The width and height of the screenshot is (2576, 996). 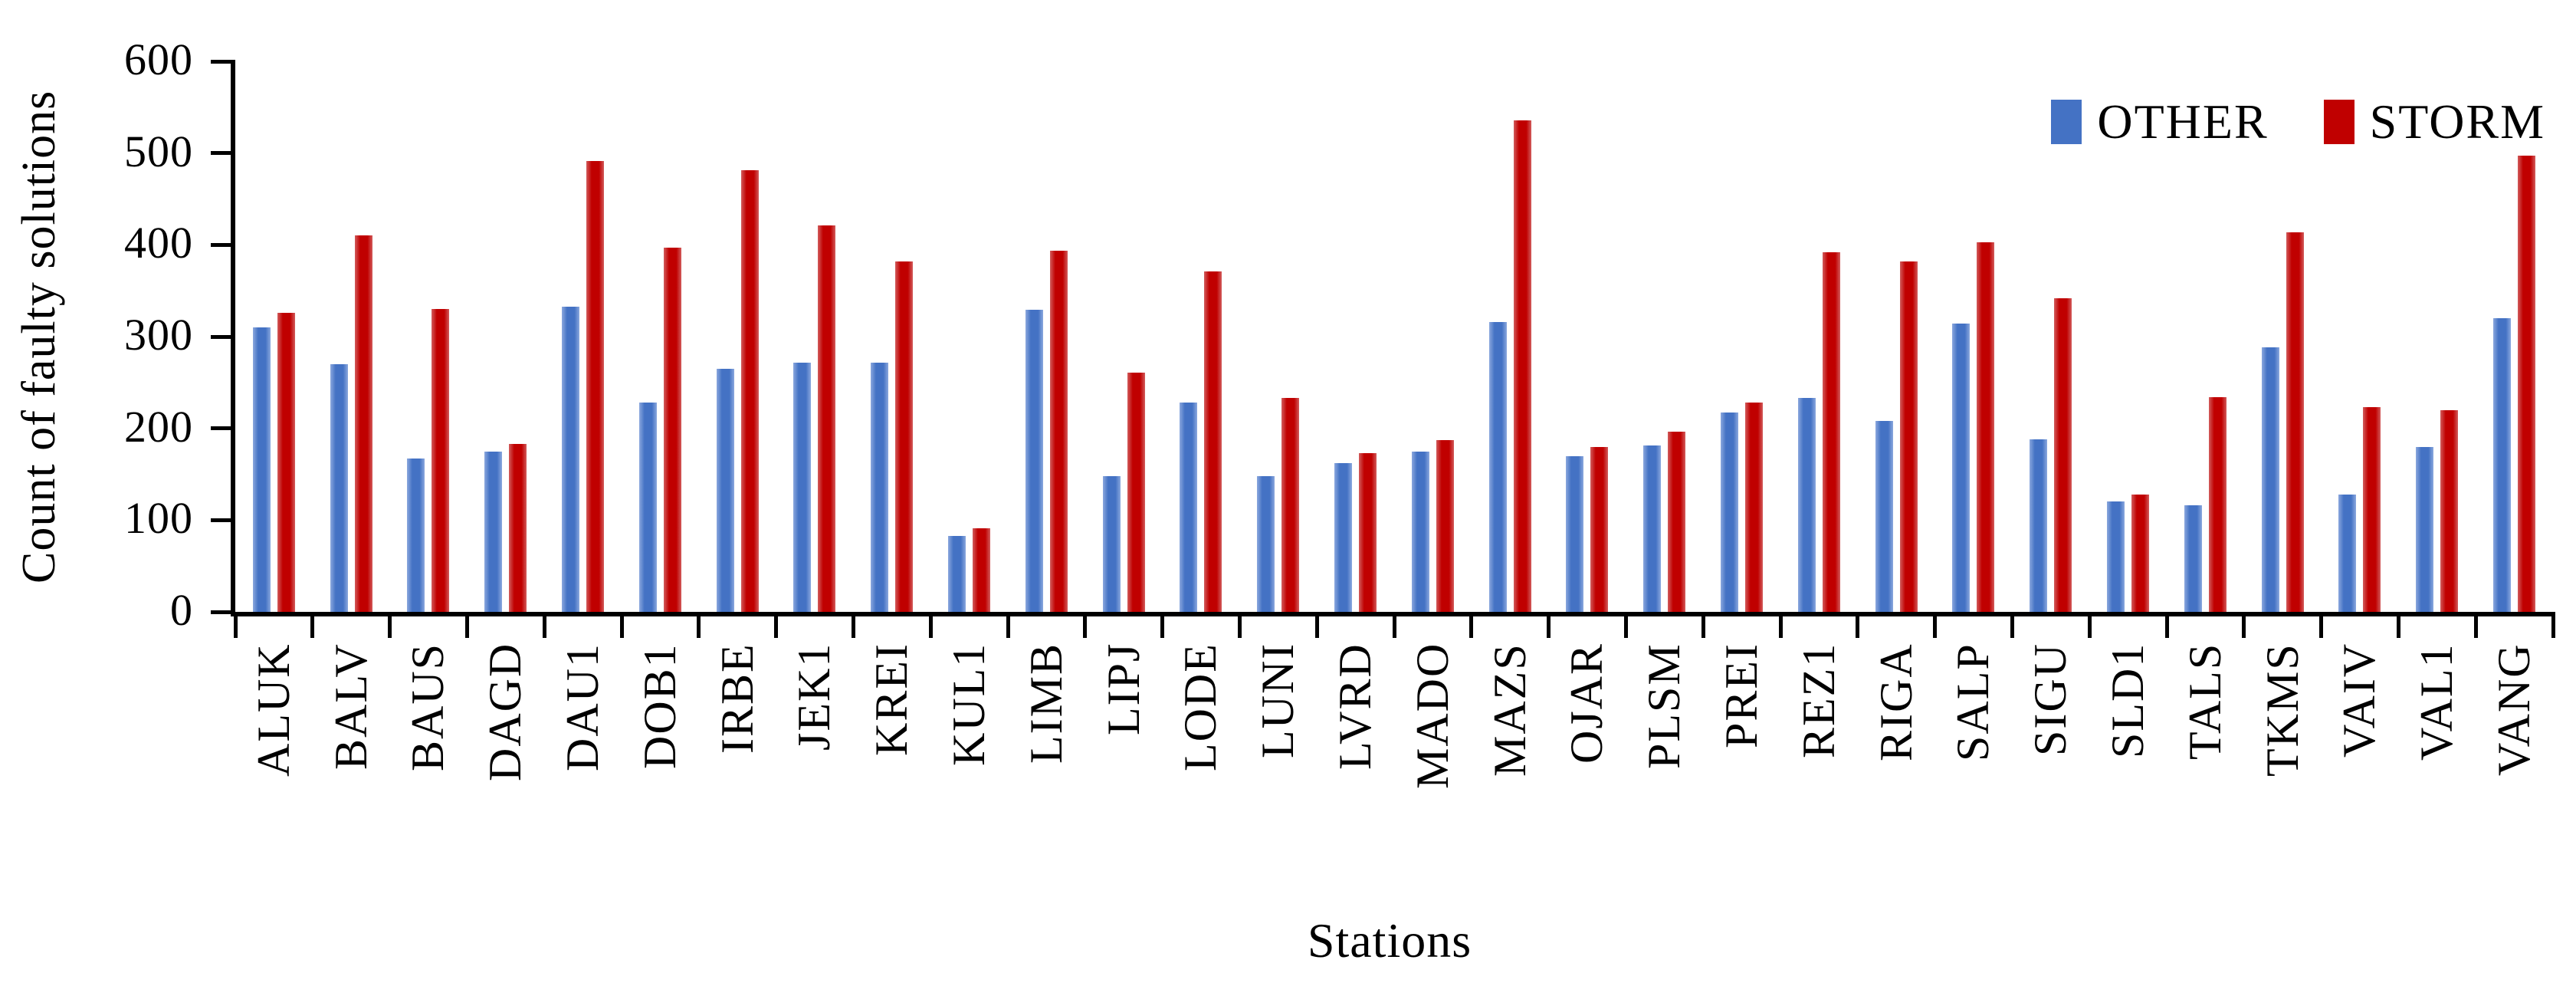 I want to click on bar-storm-BAUS, so click(x=441, y=460).